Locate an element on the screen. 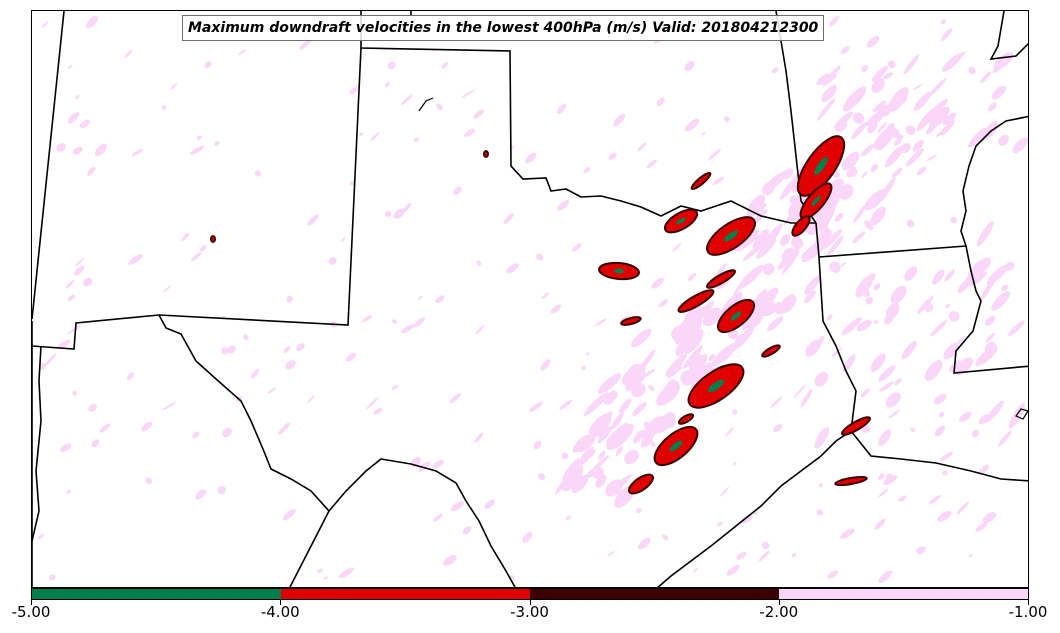 This screenshot has width=1060, height=633. colorbar-tick-label: -5.00 is located at coordinates (31, 612).